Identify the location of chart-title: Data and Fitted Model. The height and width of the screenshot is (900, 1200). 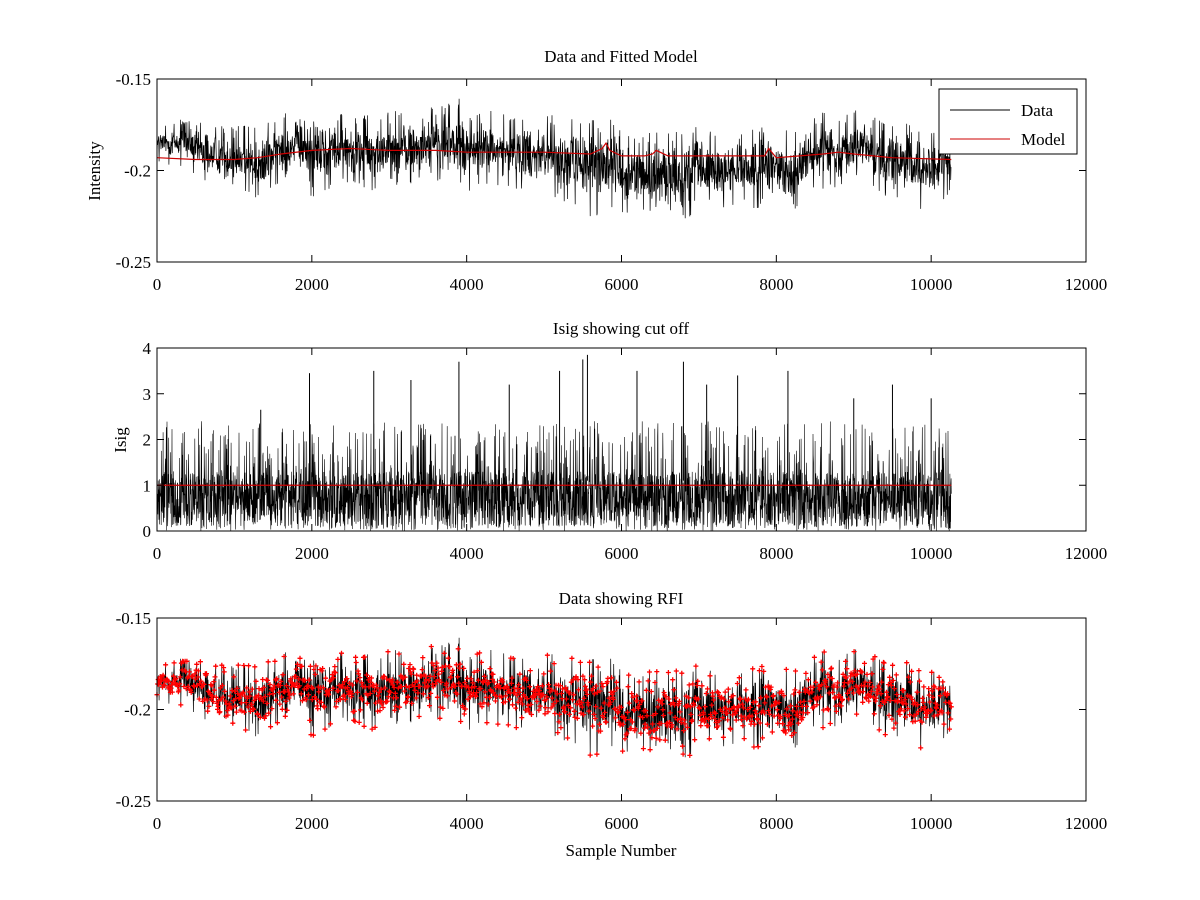
(621, 56).